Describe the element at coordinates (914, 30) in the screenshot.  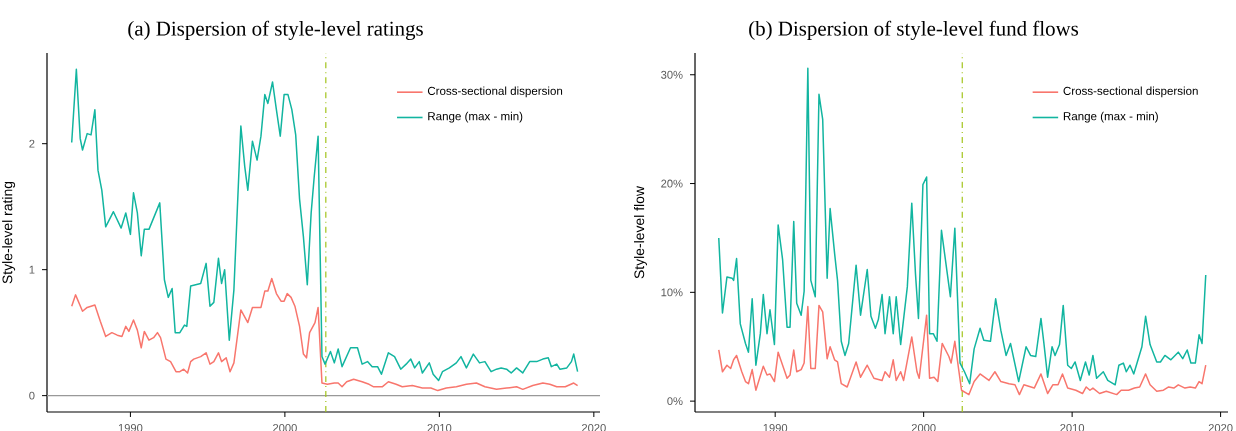
I see `chart-title: (b) Dispersion of style-level fund flows` at that location.